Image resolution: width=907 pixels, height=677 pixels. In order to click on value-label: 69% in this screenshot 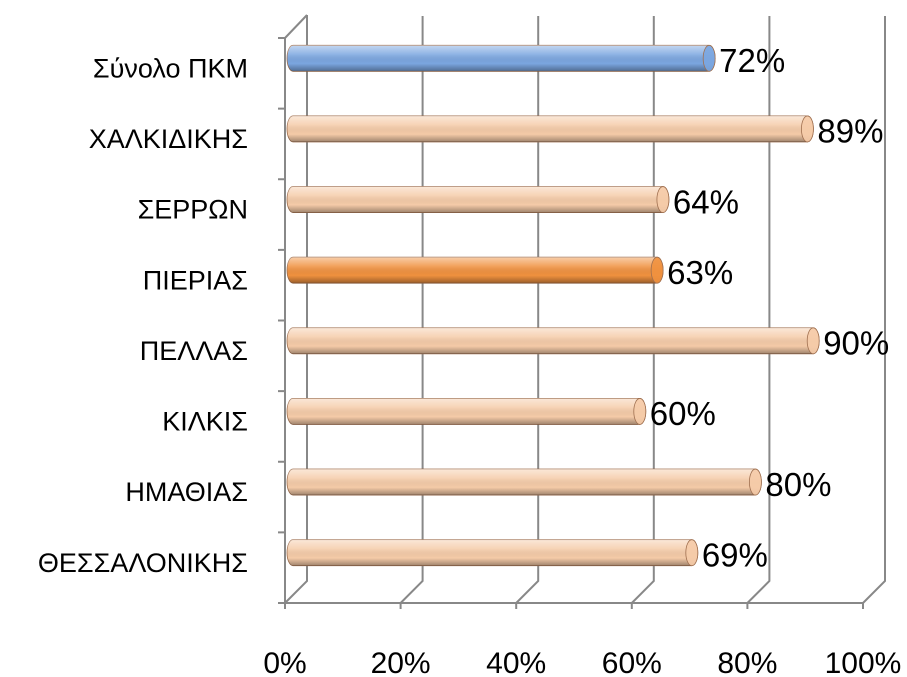, I will do `click(735, 554)`.